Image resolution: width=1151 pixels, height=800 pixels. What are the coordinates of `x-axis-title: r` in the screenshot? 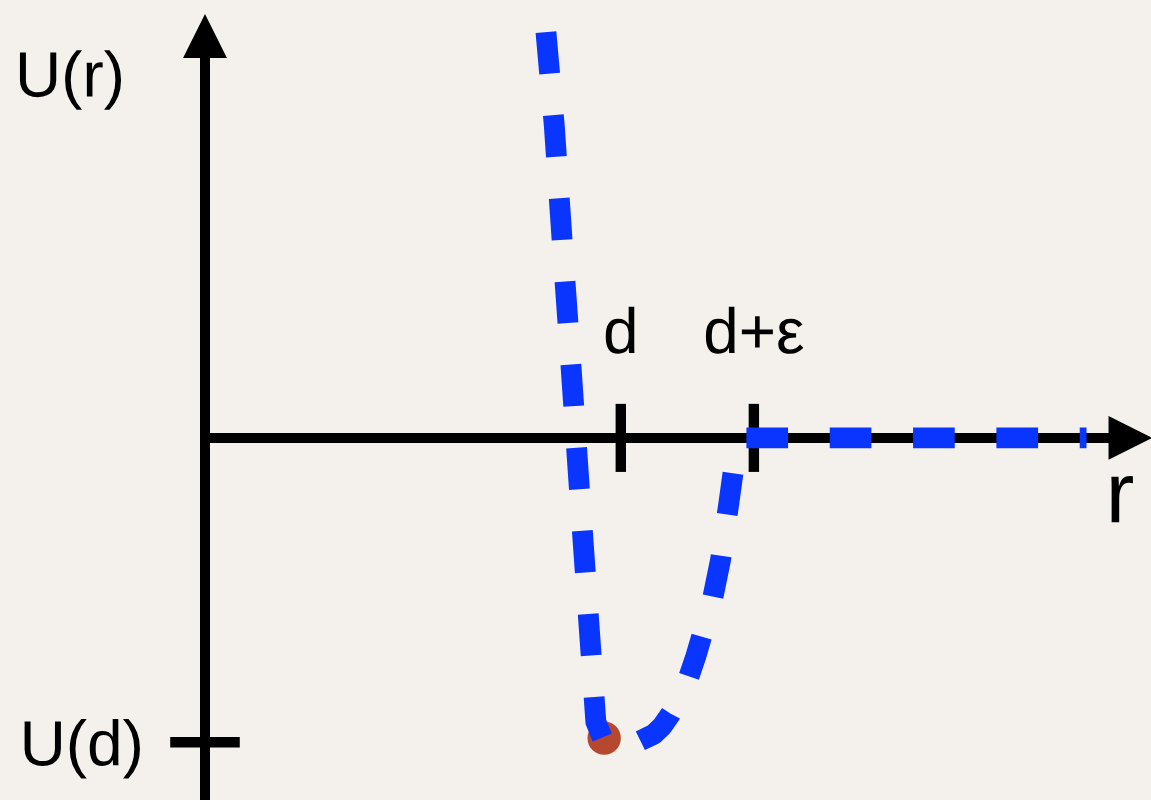 It's located at (1122, 499).